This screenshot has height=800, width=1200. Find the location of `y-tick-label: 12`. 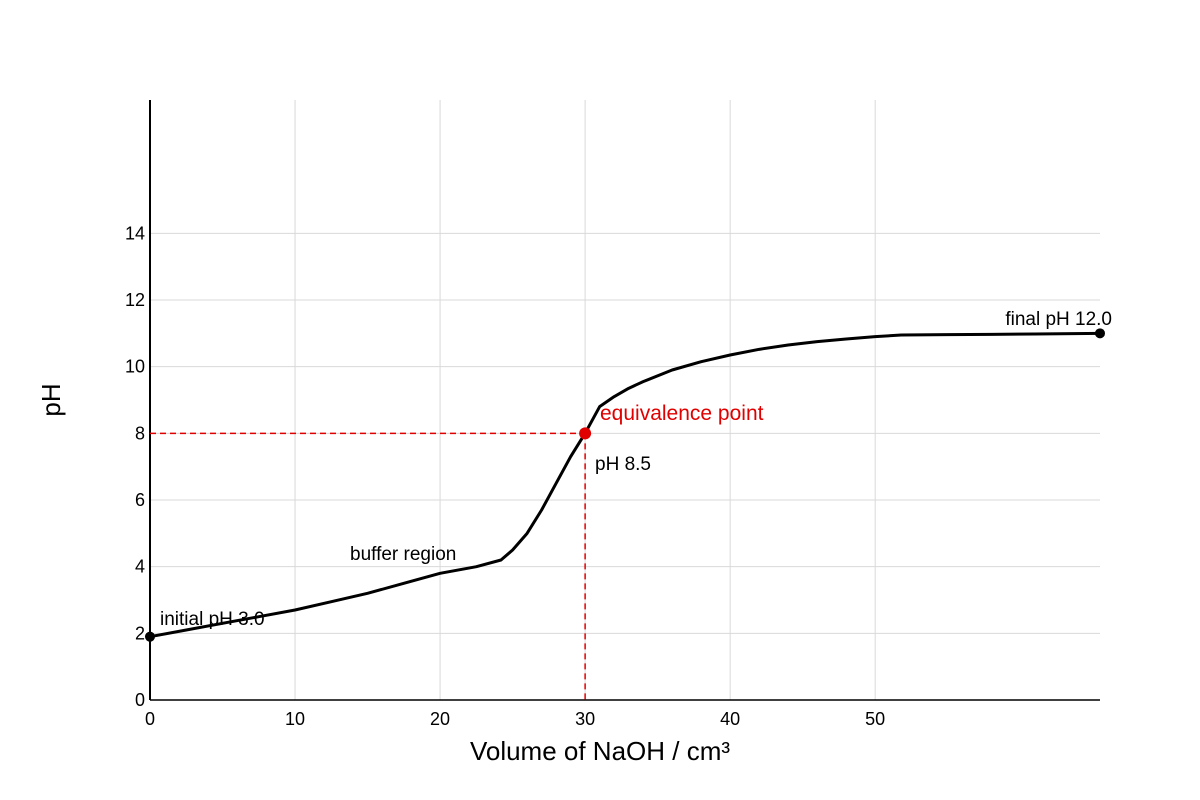

y-tick-label: 12 is located at coordinates (135, 300).